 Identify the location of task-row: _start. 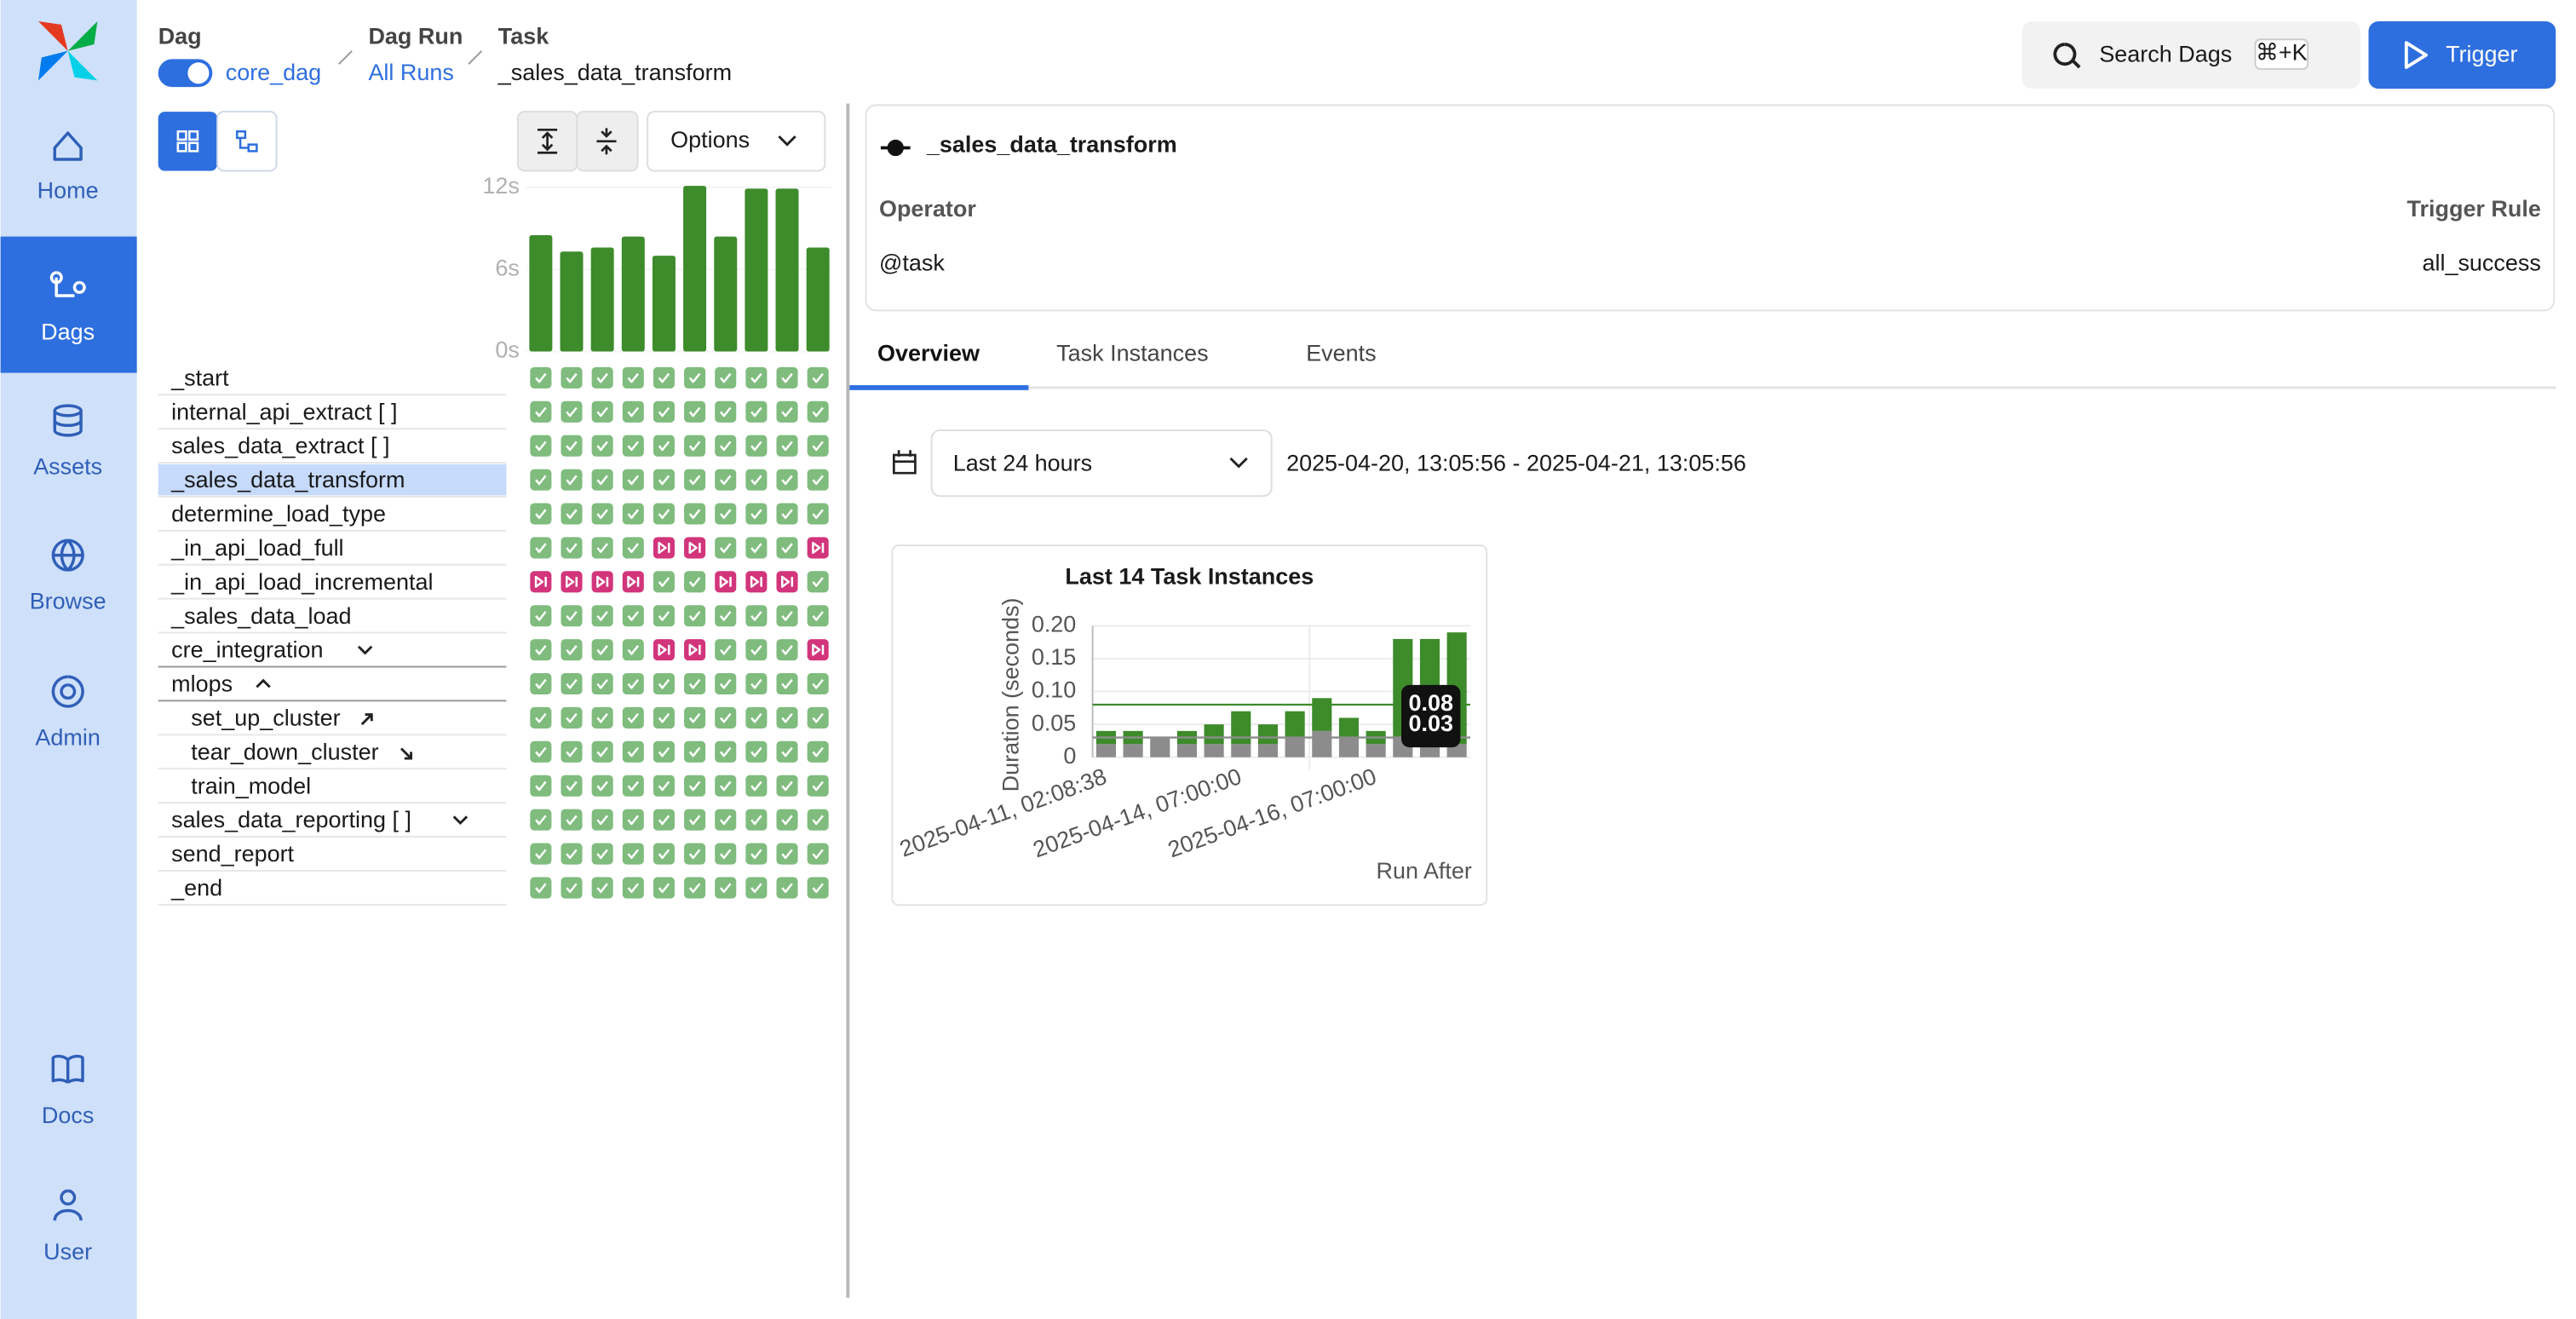
(332, 381).